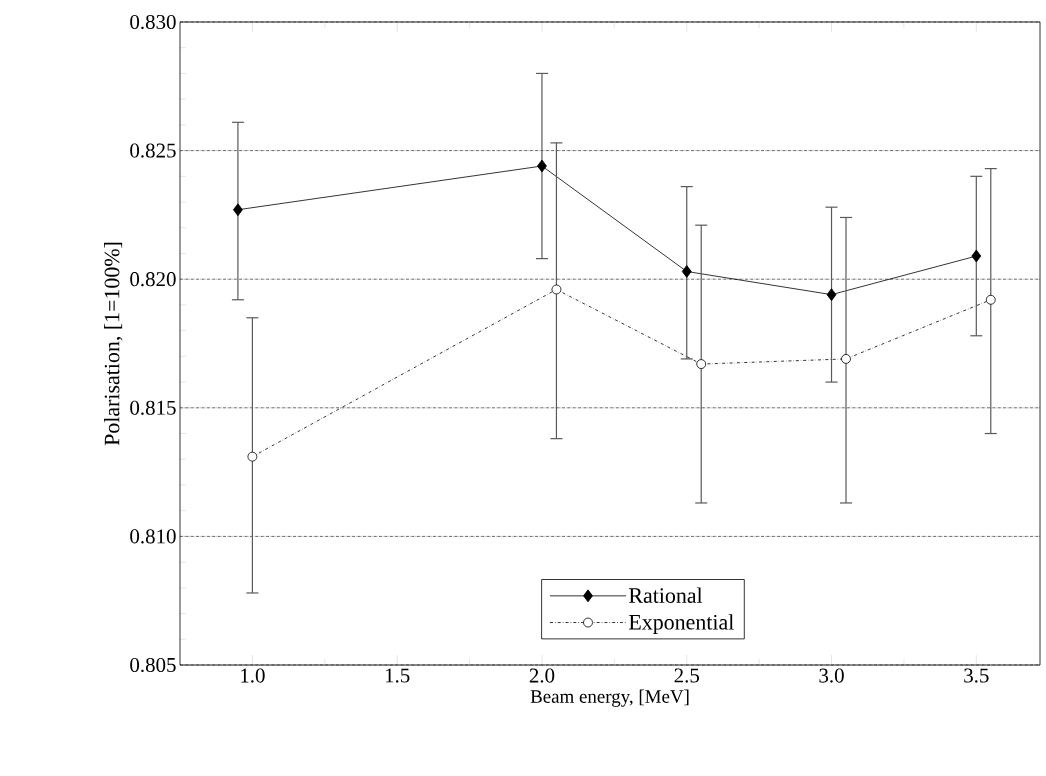 This screenshot has width=1046, height=776. Describe the element at coordinates (153, 407) in the screenshot. I see `y-tick-label: 0.815` at that location.